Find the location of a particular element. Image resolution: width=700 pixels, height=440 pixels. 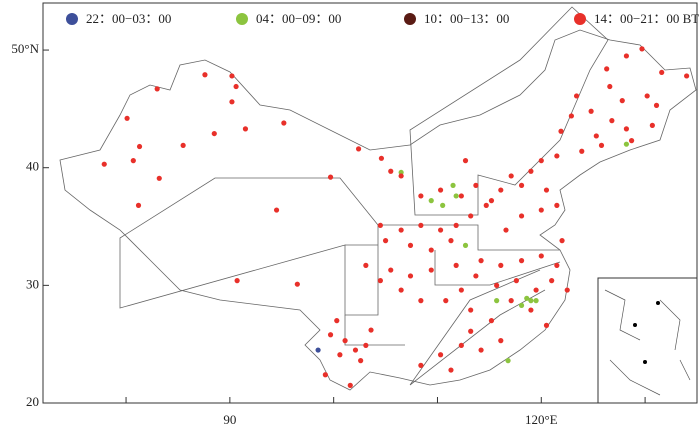

y-tick-label: 30 is located at coordinates (32, 283).